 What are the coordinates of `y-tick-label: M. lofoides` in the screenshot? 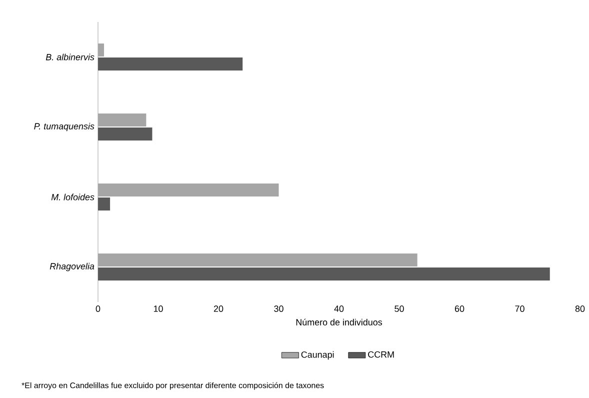 It's located at (72, 197).